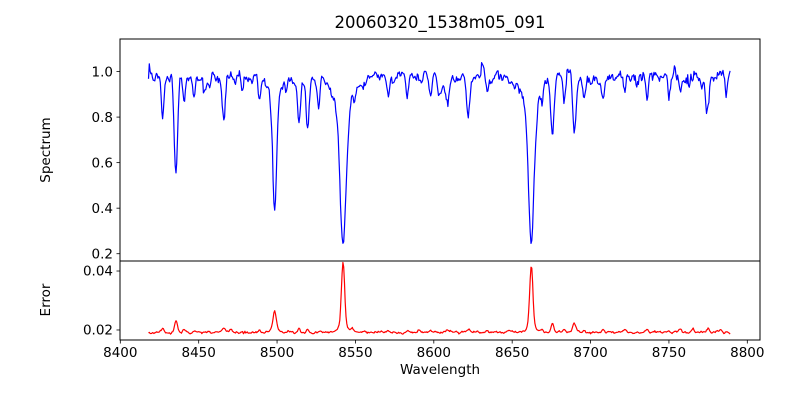 The height and width of the screenshot is (400, 800). What do you see at coordinates (98, 331) in the screenshot?
I see `error-y-tick-label: 0.02` at bounding box center [98, 331].